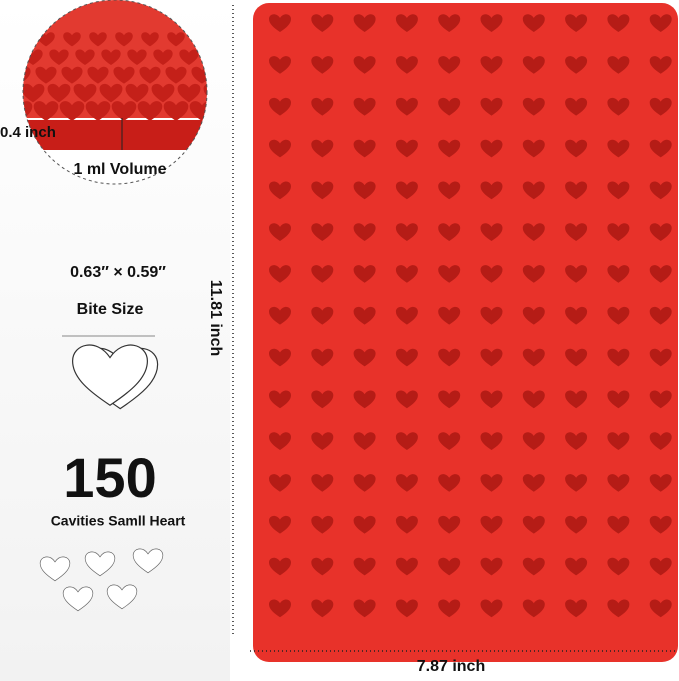 The image size is (679, 681). Describe the element at coordinates (115, 92) in the screenshot. I see `inset-outline` at that location.